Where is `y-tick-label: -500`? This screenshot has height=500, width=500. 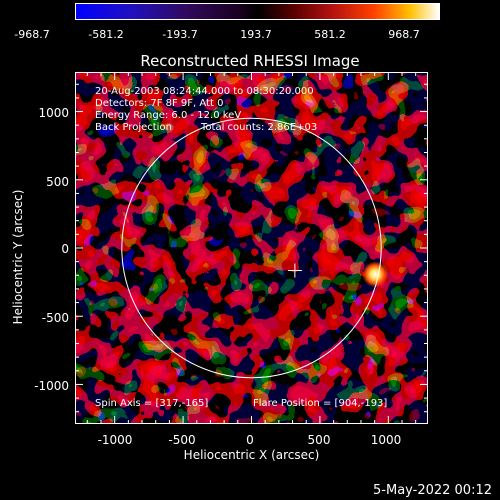
y-tick-label: -500 is located at coordinates (55, 318).